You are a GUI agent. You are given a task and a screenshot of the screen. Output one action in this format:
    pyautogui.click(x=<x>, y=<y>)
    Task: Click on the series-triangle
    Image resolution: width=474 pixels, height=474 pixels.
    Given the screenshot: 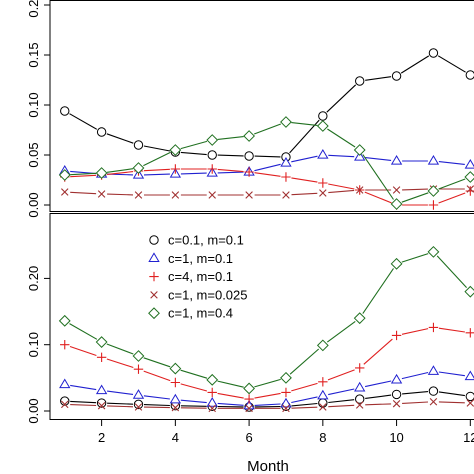 What is the action you would take?
    pyautogui.click(x=266, y=387)
    